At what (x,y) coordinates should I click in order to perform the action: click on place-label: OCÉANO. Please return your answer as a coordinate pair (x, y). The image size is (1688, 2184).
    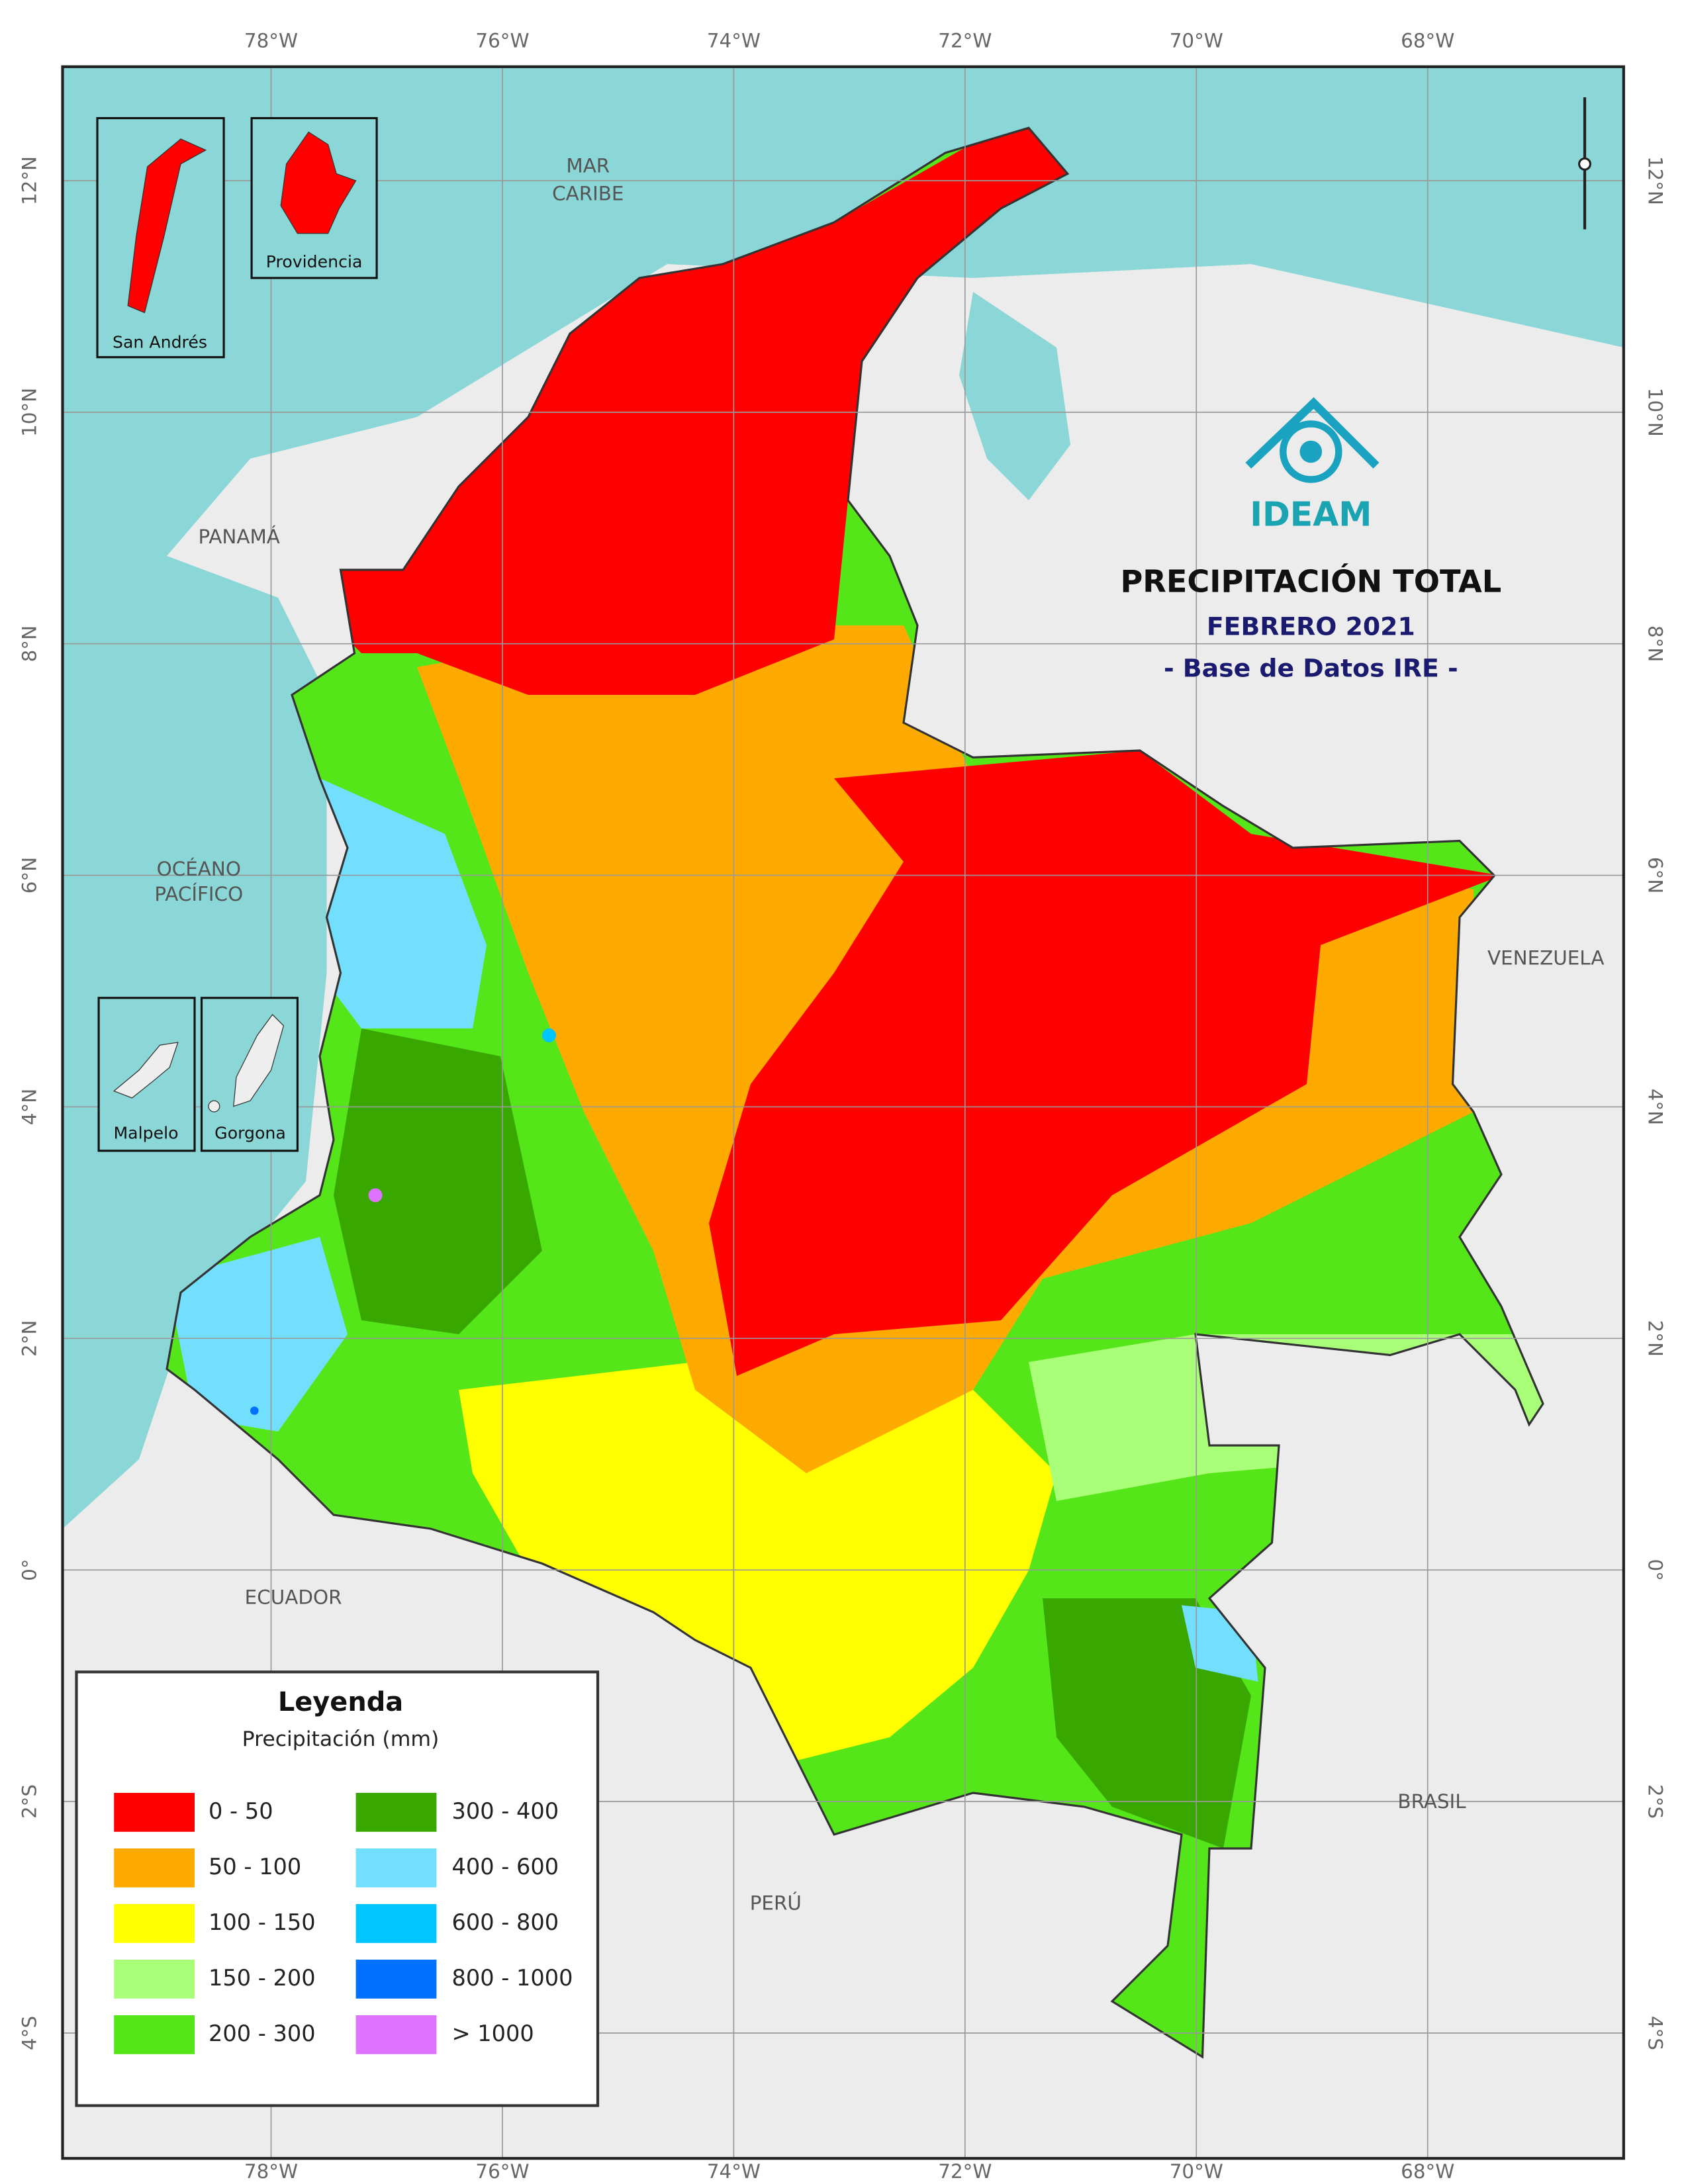
    Looking at the image, I should click on (199, 869).